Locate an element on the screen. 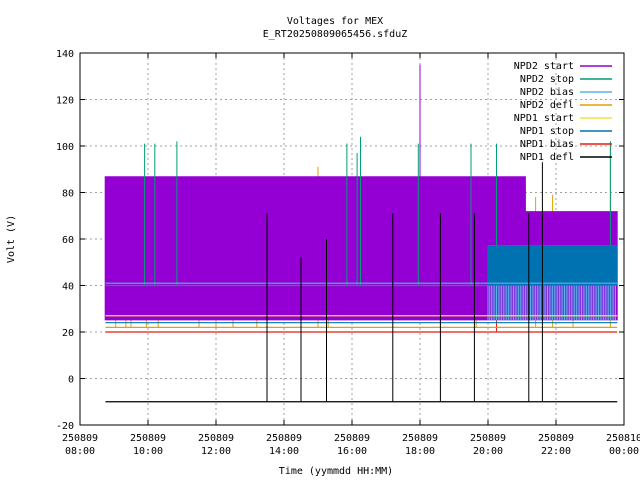 The width and height of the screenshot is (640, 480). x-tick-time: 16:00 is located at coordinates (352, 451).